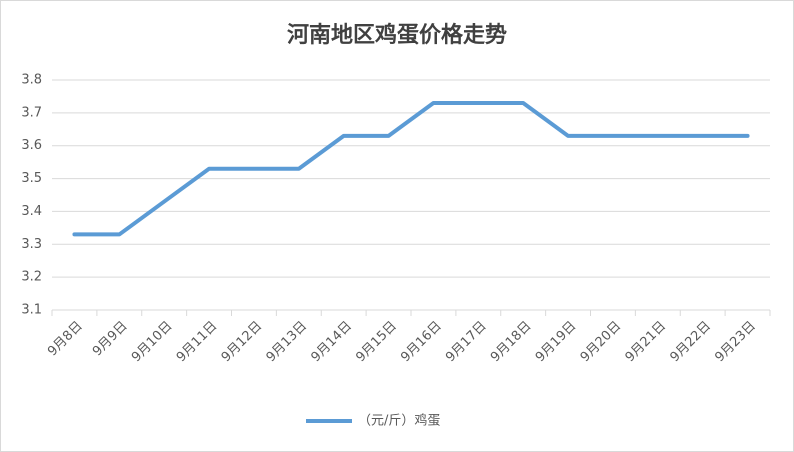  What do you see at coordinates (31, 145) in the screenshot?
I see `y-tick-label: 3.6` at bounding box center [31, 145].